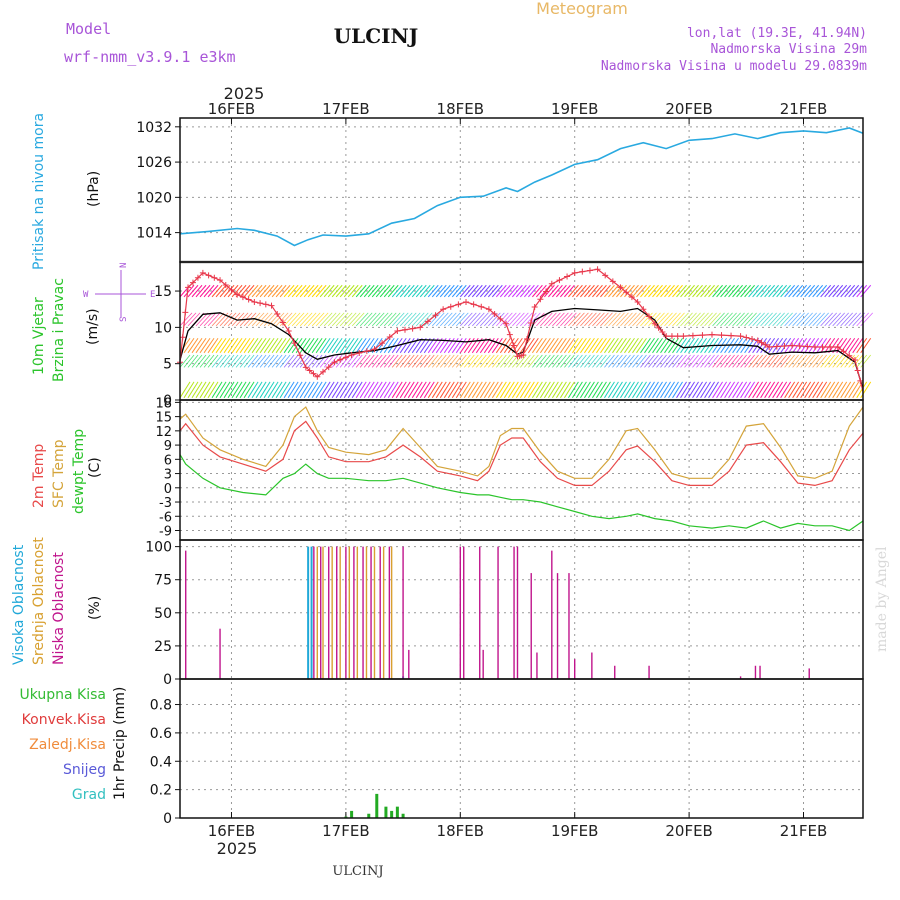 The width and height of the screenshot is (900, 900). Describe the element at coordinates (500, 190) in the screenshot. I see `pressure-panel: 1014 1020 1026 1032` at that location.